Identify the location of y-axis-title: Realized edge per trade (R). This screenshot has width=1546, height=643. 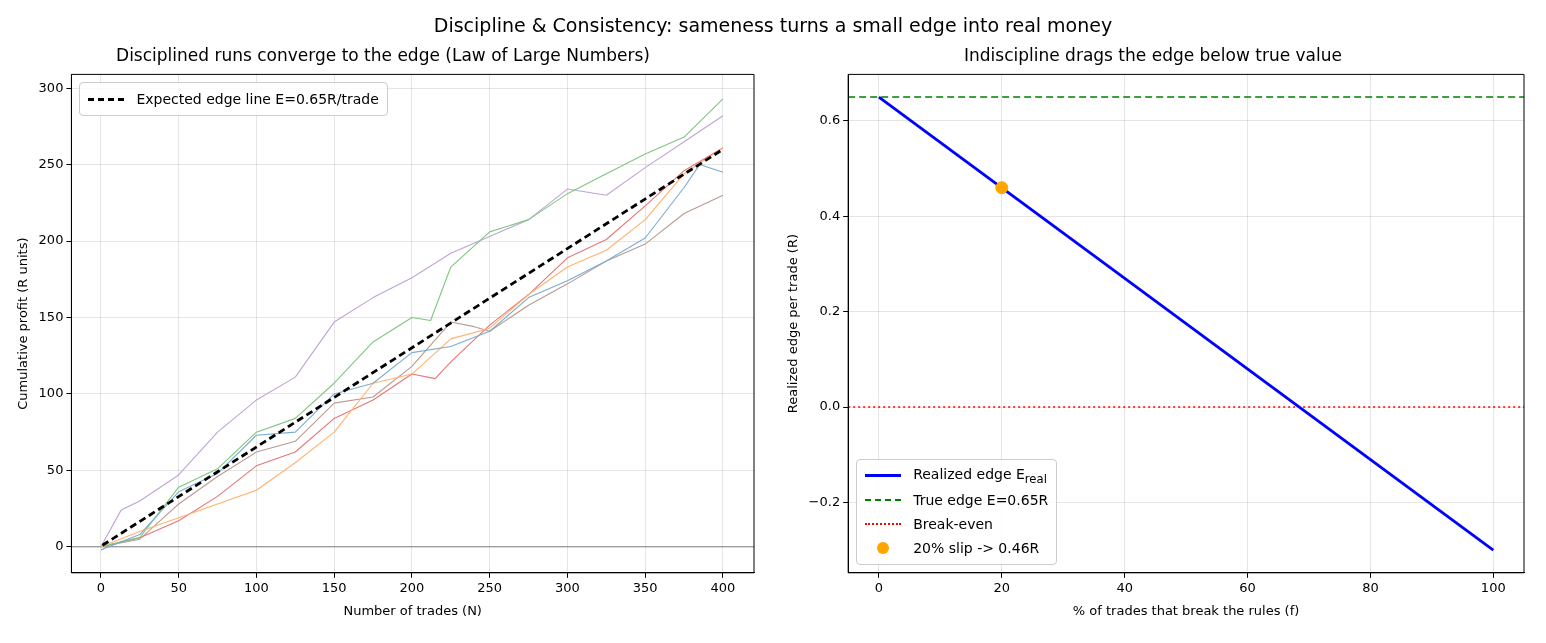
(793, 324).